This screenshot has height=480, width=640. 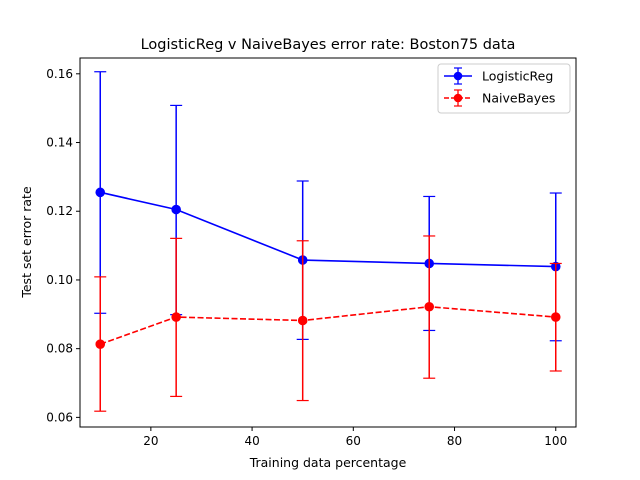 What do you see at coordinates (504, 88) in the screenshot?
I see `legend: LogisticReg NaiveBayes` at bounding box center [504, 88].